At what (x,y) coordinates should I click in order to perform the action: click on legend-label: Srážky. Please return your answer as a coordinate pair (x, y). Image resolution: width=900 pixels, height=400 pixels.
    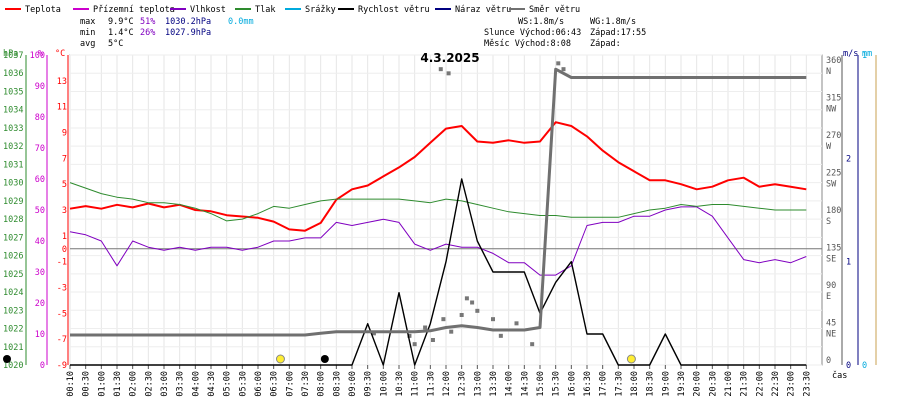
    Looking at the image, I should click on (320, 10).